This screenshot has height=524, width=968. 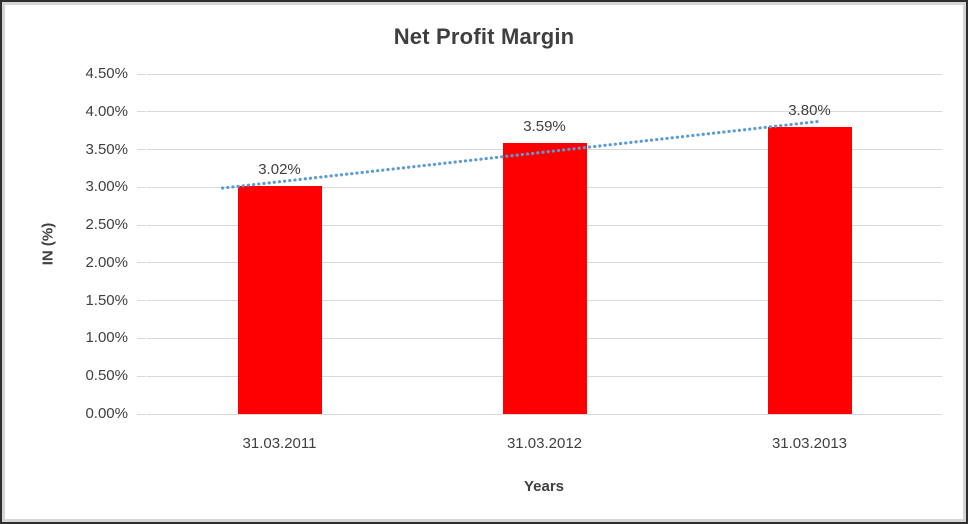 I want to click on y-tick-label: 1.00%, so click(x=106, y=338).